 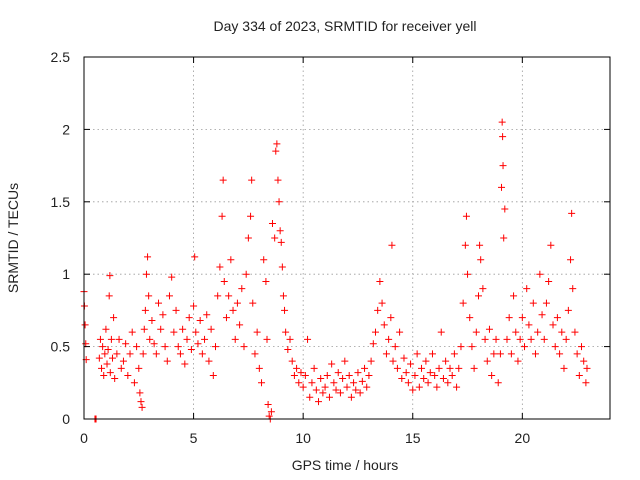 What do you see at coordinates (84, 438) in the screenshot?
I see `x-tick-label: 0` at bounding box center [84, 438].